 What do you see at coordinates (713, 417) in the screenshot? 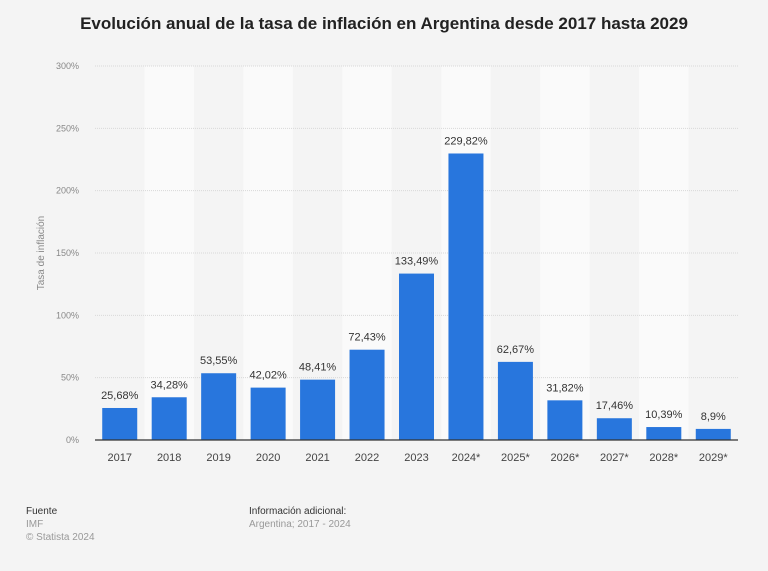
I see `data-label: 8,9%` at bounding box center [713, 417].